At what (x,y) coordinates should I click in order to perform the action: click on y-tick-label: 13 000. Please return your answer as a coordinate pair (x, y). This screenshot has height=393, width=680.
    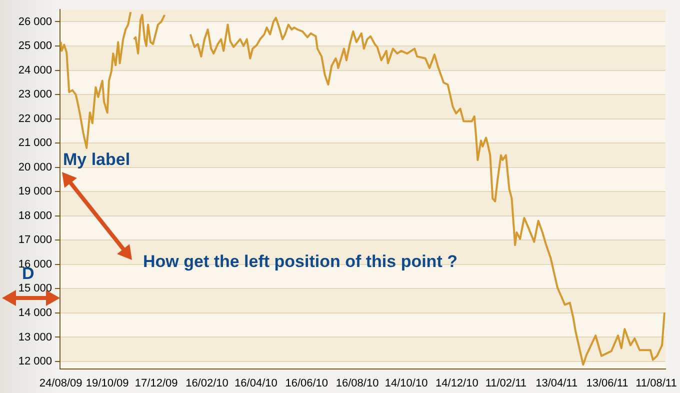
    Looking at the image, I should click on (35, 337).